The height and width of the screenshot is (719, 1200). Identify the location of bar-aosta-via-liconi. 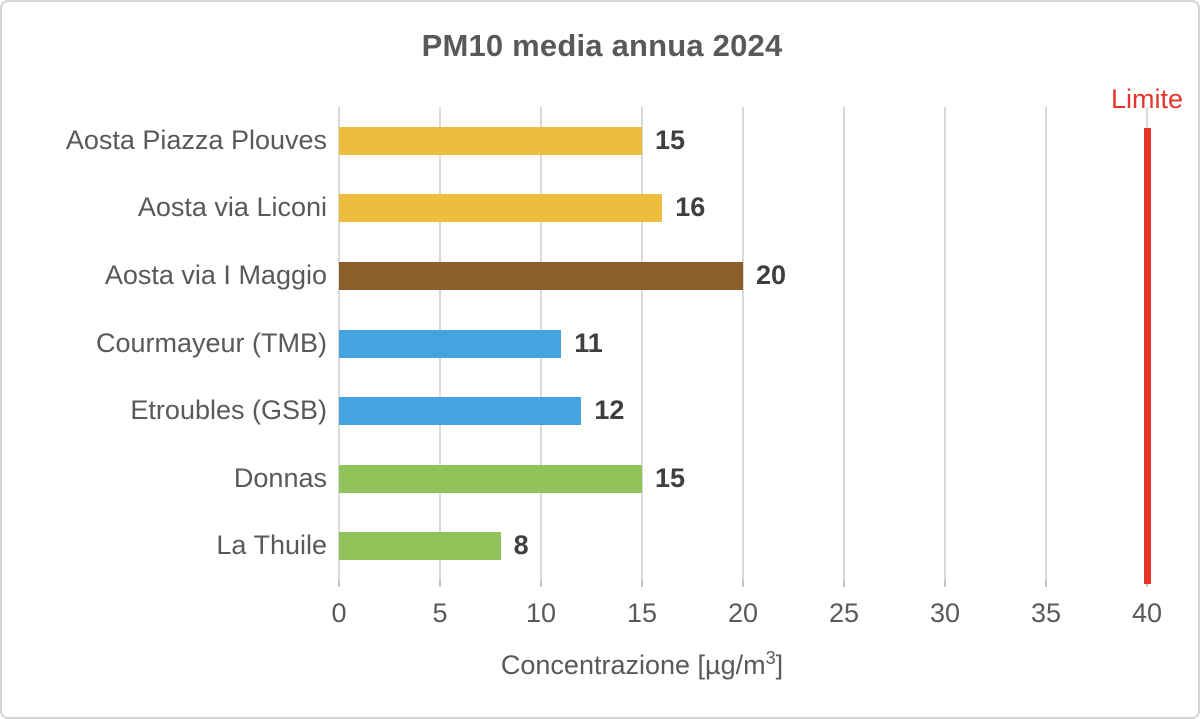
(501, 208).